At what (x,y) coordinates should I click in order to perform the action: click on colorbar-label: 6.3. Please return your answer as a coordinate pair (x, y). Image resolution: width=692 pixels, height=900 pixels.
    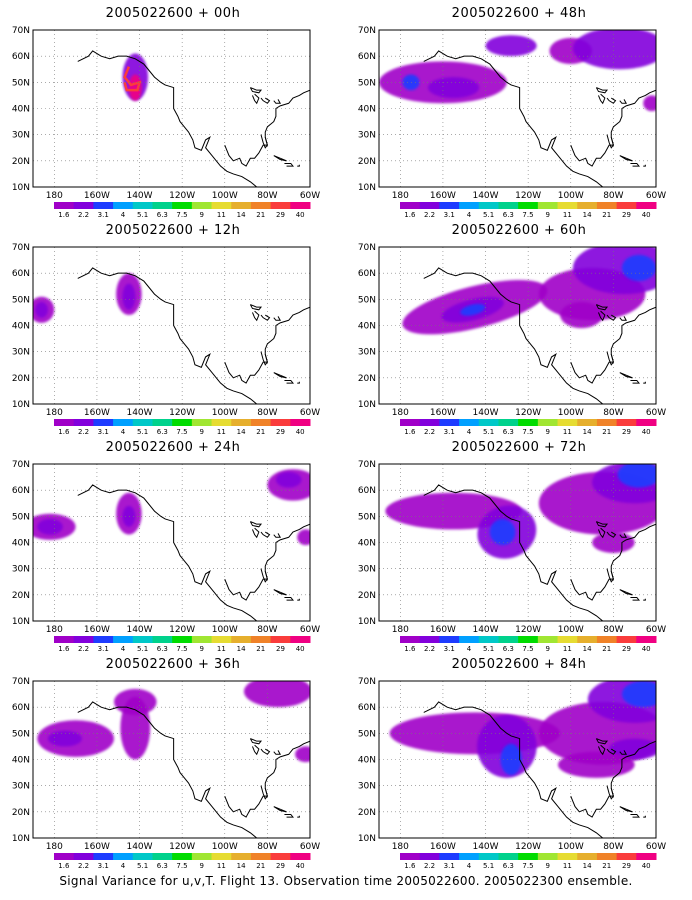
    Looking at the image, I should click on (508, 214).